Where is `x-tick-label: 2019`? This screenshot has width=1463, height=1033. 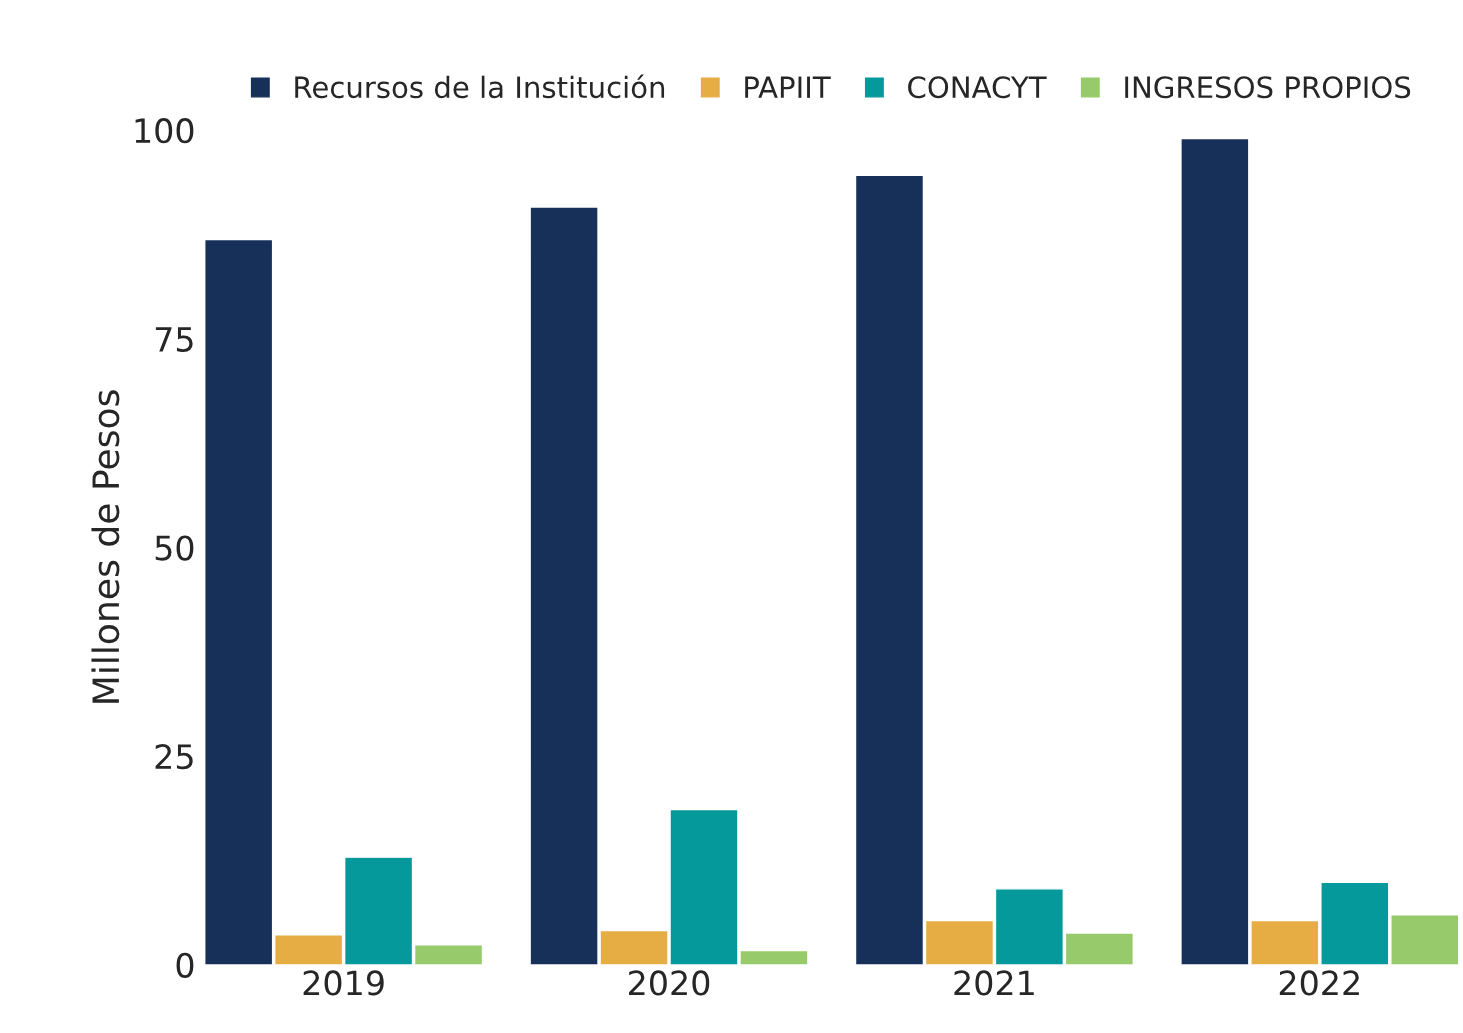 x-tick-label: 2019 is located at coordinates (343, 983).